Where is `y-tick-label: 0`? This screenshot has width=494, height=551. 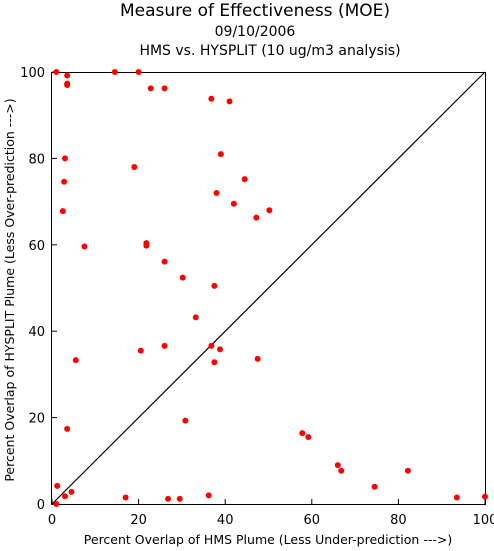 y-tick-label: 0 is located at coordinates (41, 505).